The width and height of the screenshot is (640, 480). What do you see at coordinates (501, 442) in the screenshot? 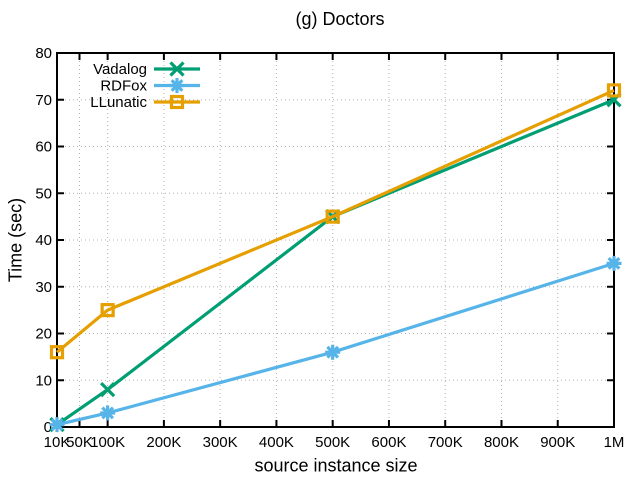
I see `x-tick-label-800K: 800K` at bounding box center [501, 442].